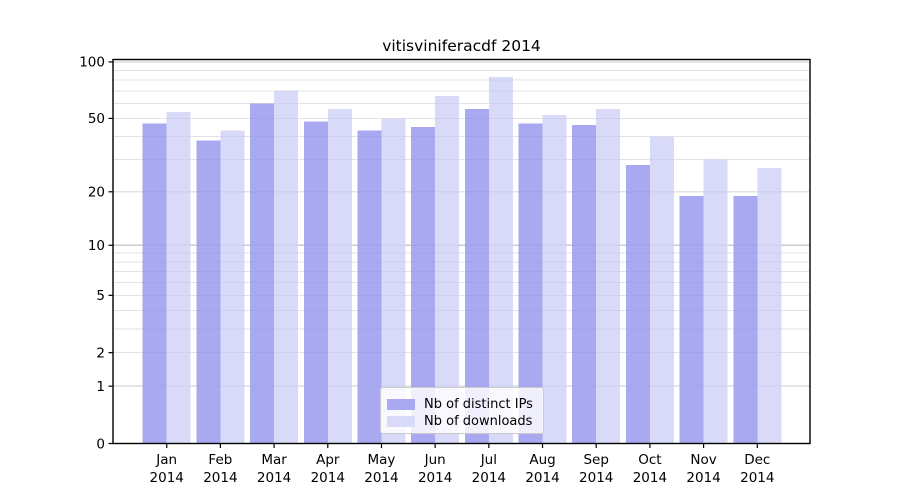  Describe the element at coordinates (447, 269) in the screenshot. I see `bar-downloads-jun` at that location.